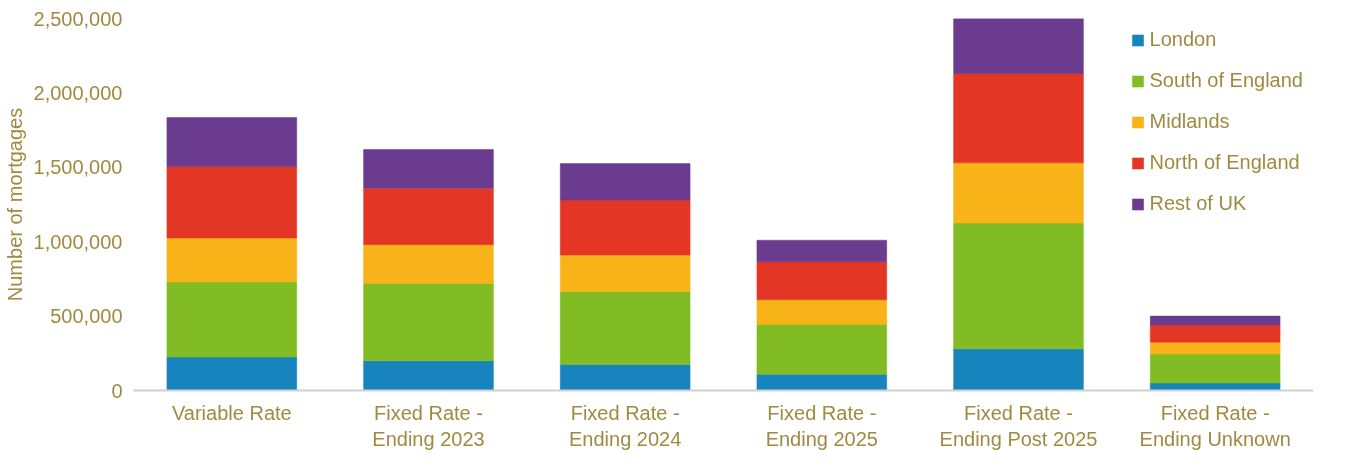  I want to click on legend-label: Rest of UK, so click(1198, 203).